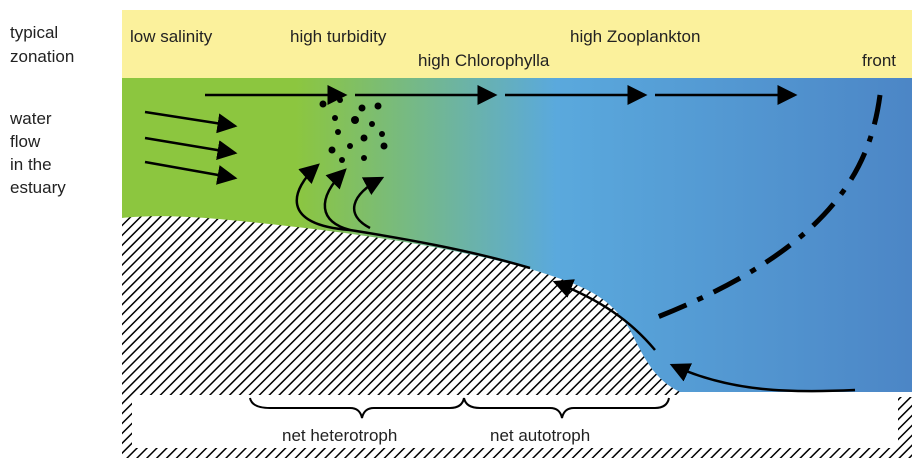 The image size is (914, 460). I want to click on label: typical, so click(34, 32).